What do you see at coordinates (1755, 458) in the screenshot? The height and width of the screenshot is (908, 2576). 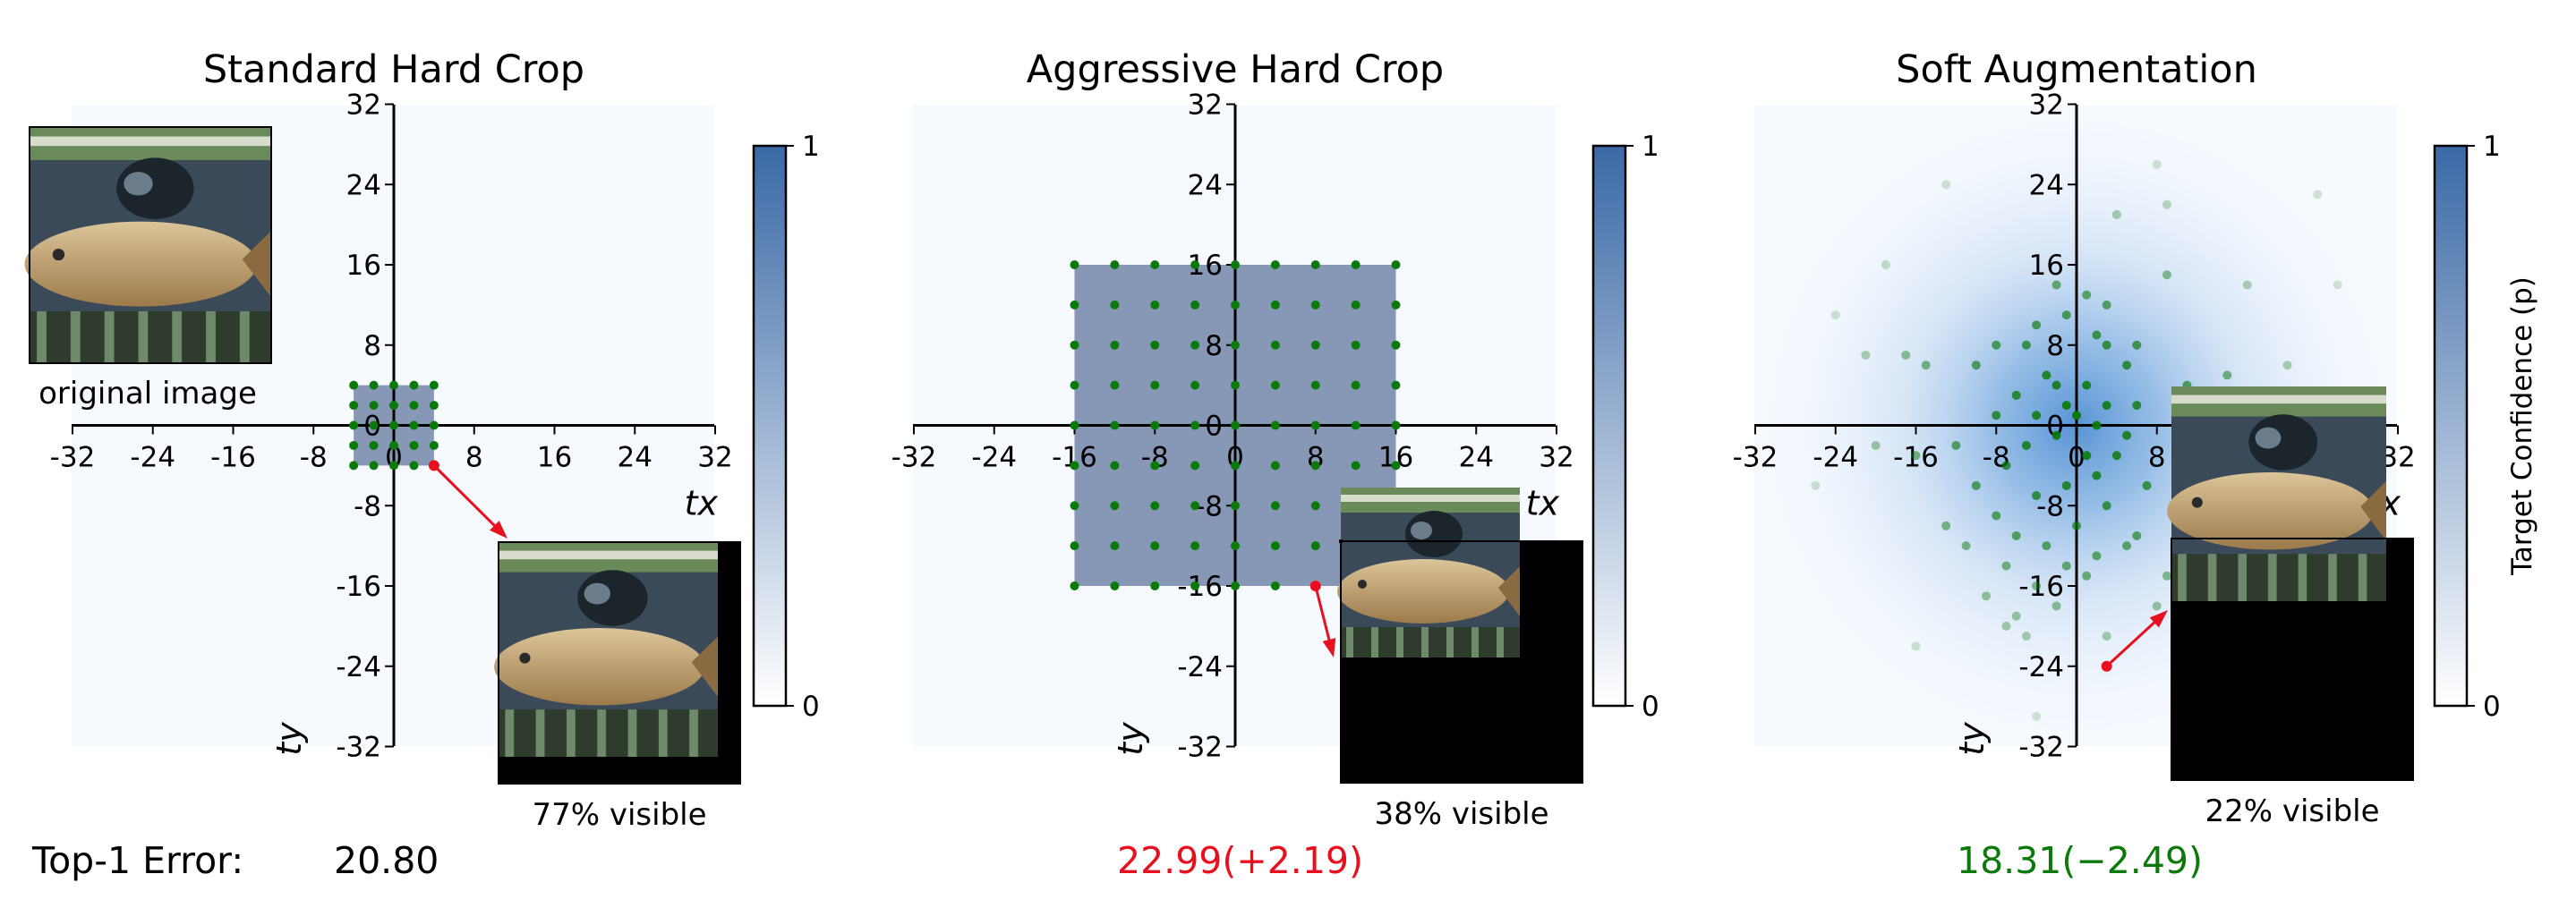 I see `x-tick-label: -32` at bounding box center [1755, 458].